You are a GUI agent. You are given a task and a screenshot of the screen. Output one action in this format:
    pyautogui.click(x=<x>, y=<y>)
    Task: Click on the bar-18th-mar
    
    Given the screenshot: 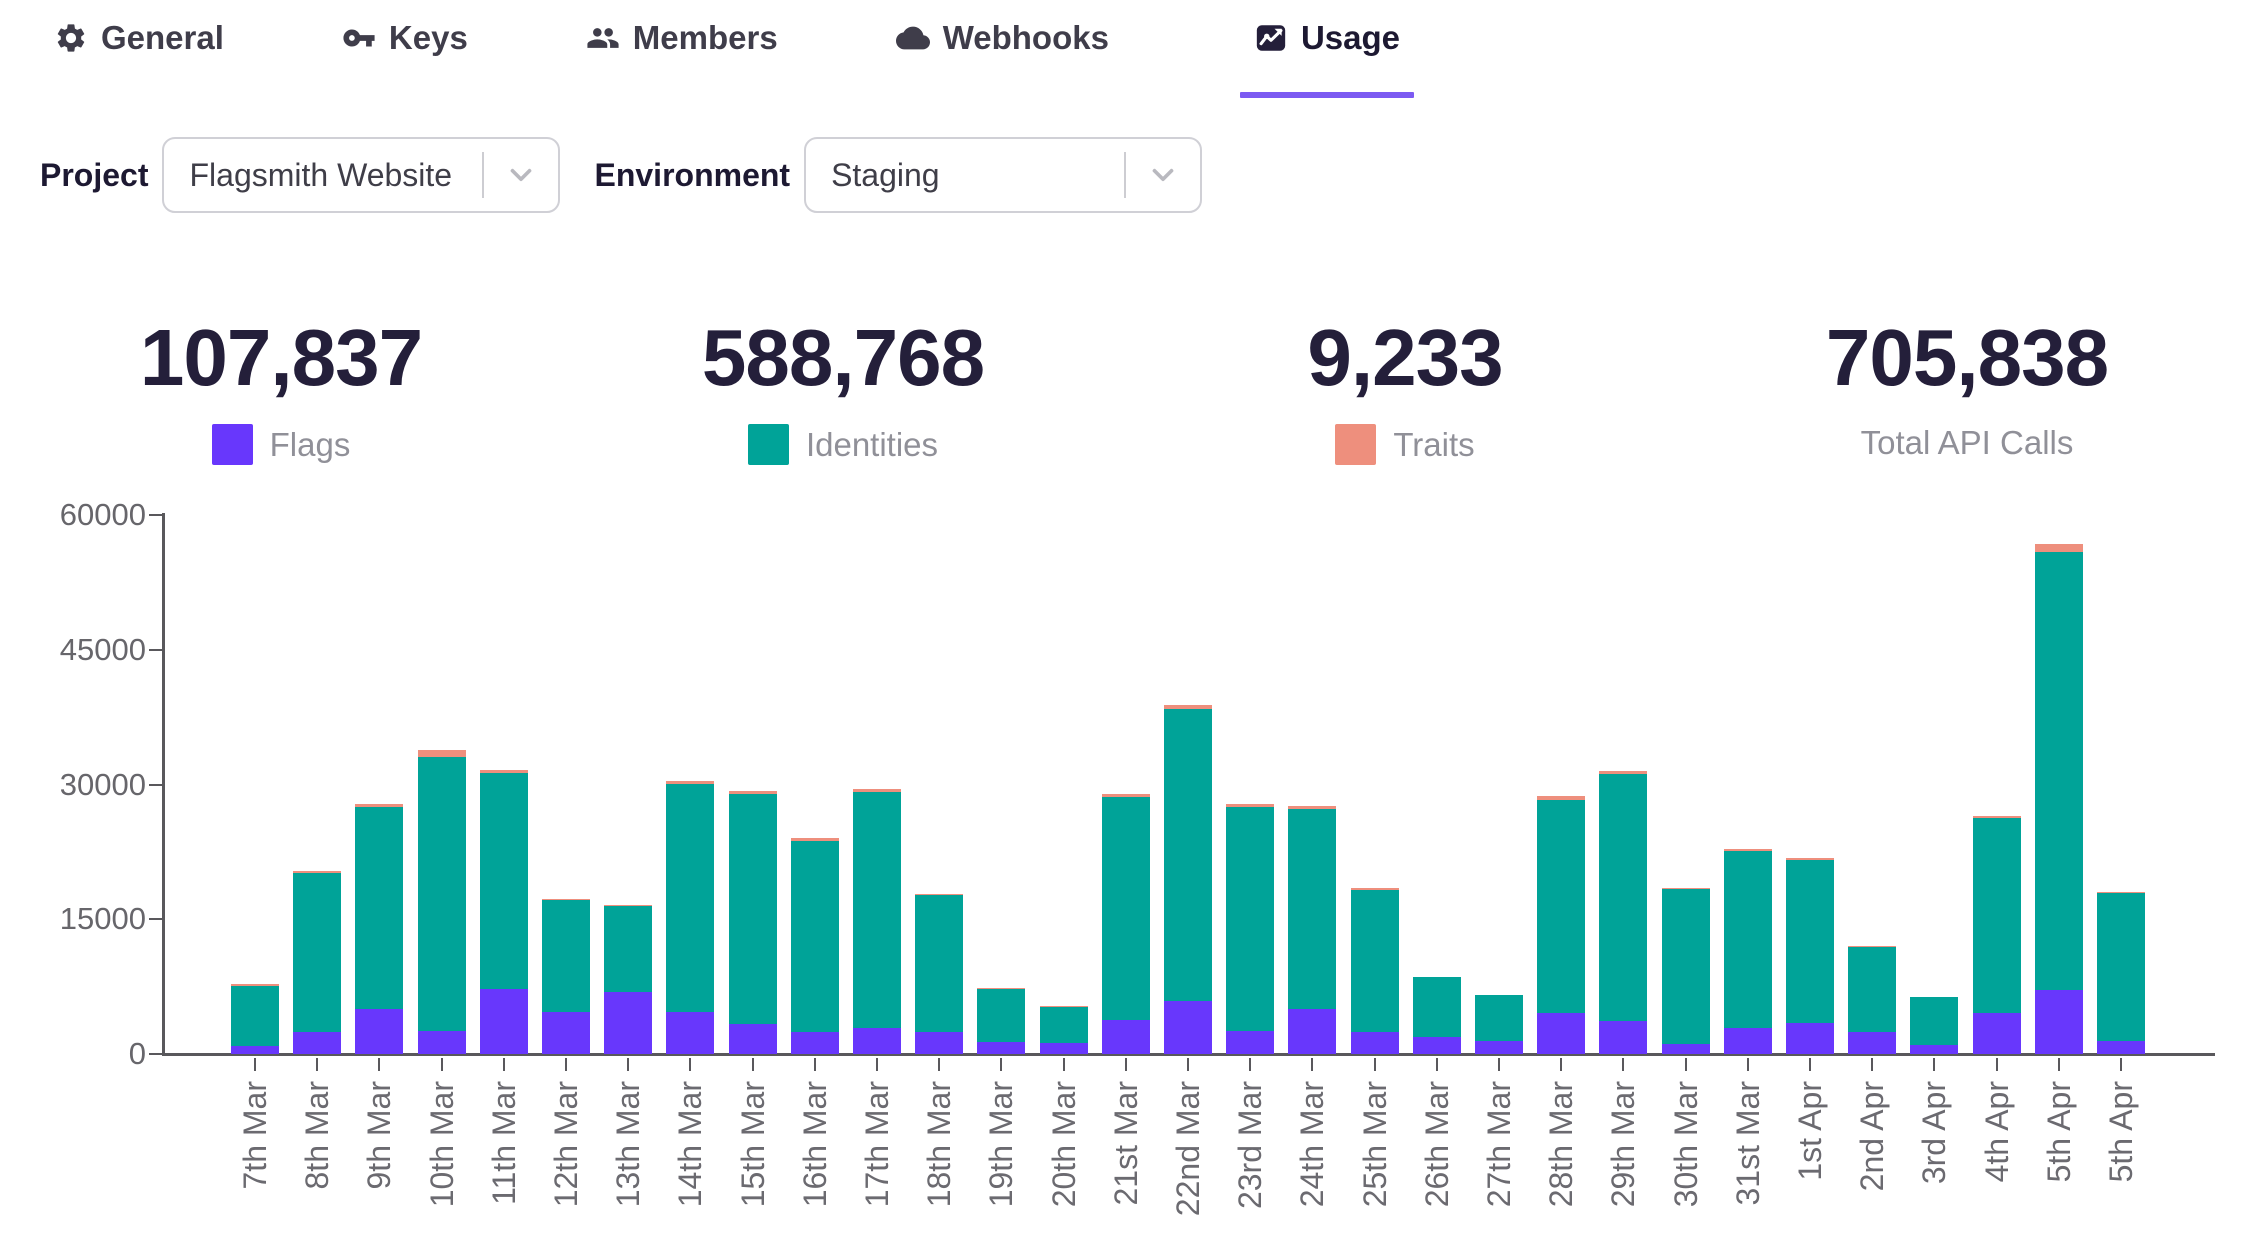 What is the action you would take?
    pyautogui.click(x=939, y=974)
    